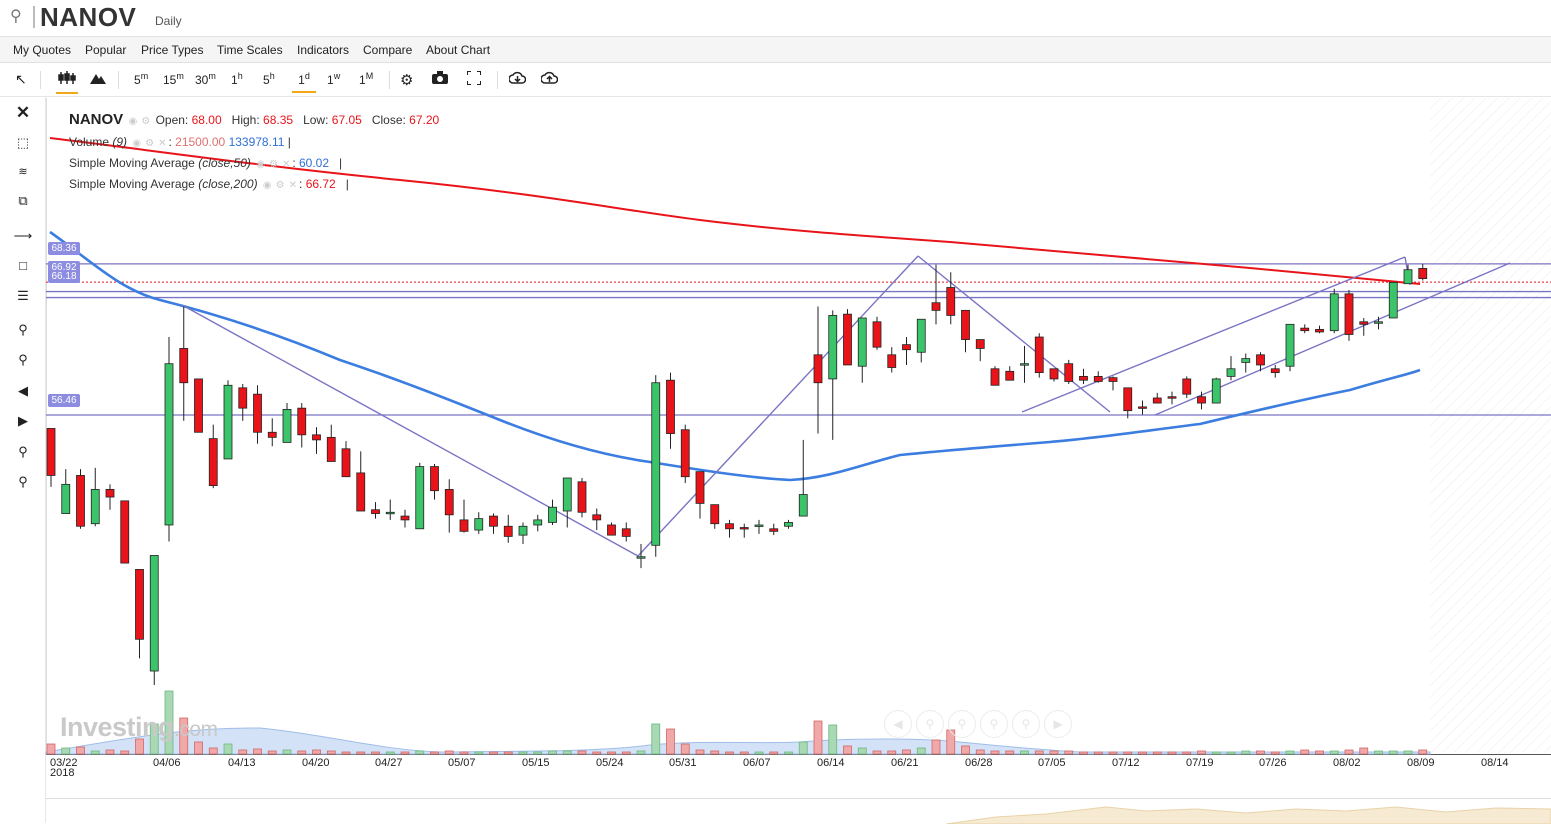 This screenshot has height=829, width=1551. Describe the element at coordinates (388, 50) in the screenshot. I see `menu-compare: Compare` at that location.